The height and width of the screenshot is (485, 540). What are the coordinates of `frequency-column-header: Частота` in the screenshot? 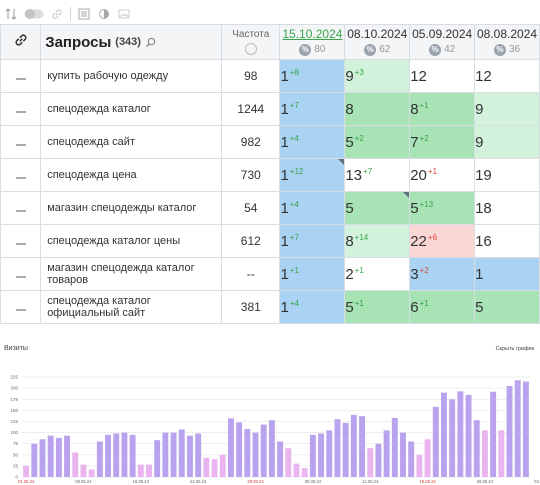 It's located at (251, 42).